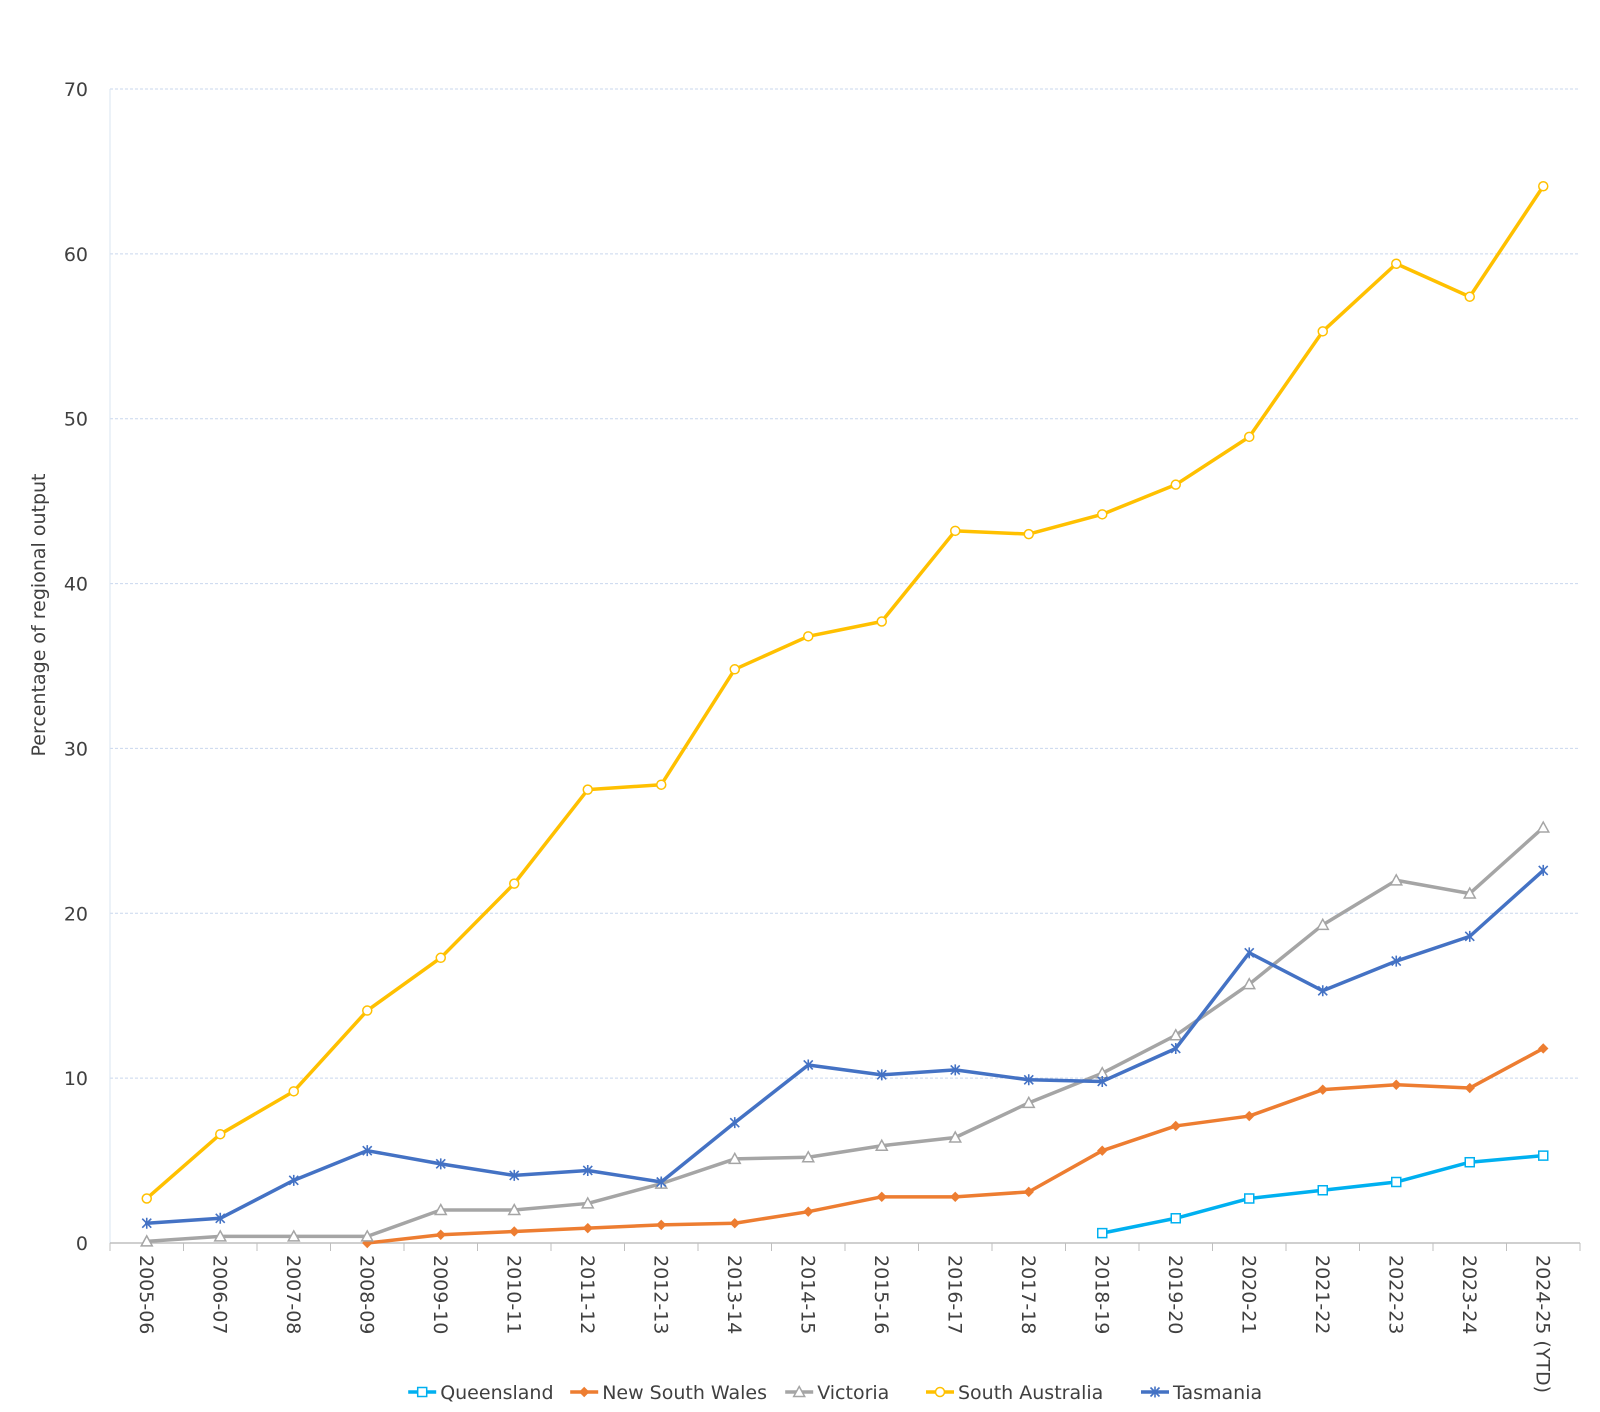  I want to click on legend-item: Queensland, so click(481, 1393).